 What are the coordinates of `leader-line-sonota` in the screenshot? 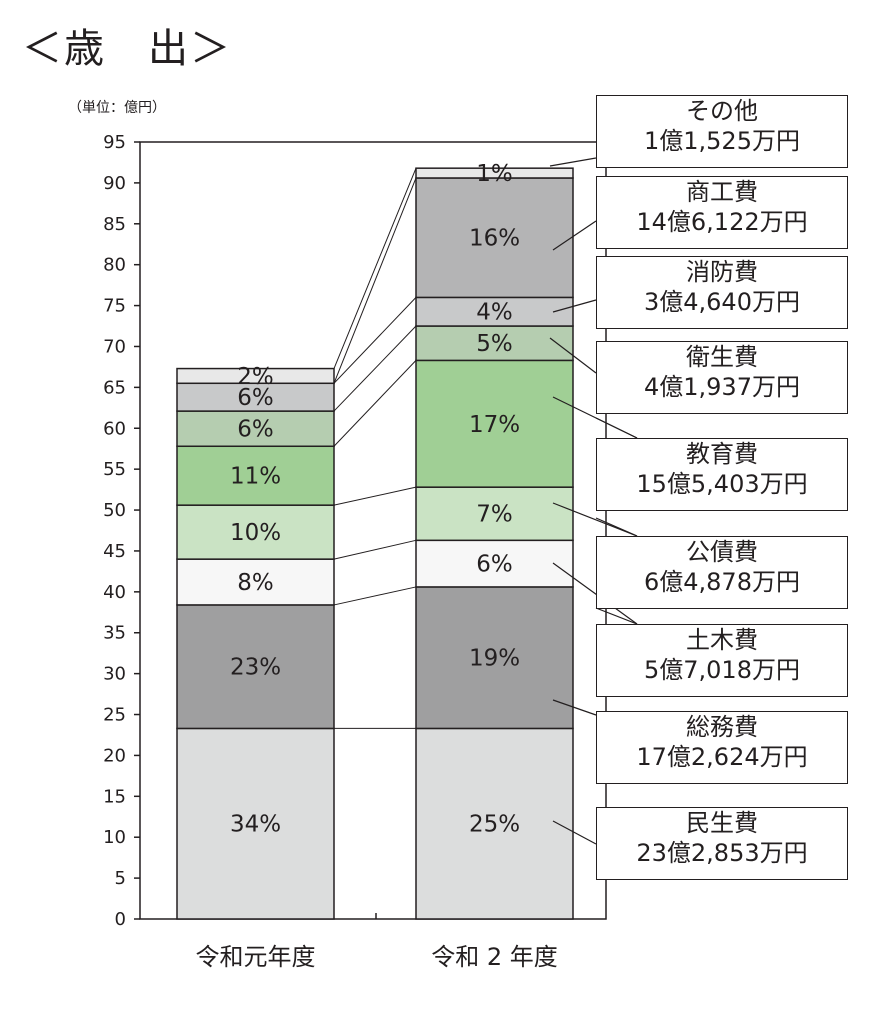 It's located at (573, 162).